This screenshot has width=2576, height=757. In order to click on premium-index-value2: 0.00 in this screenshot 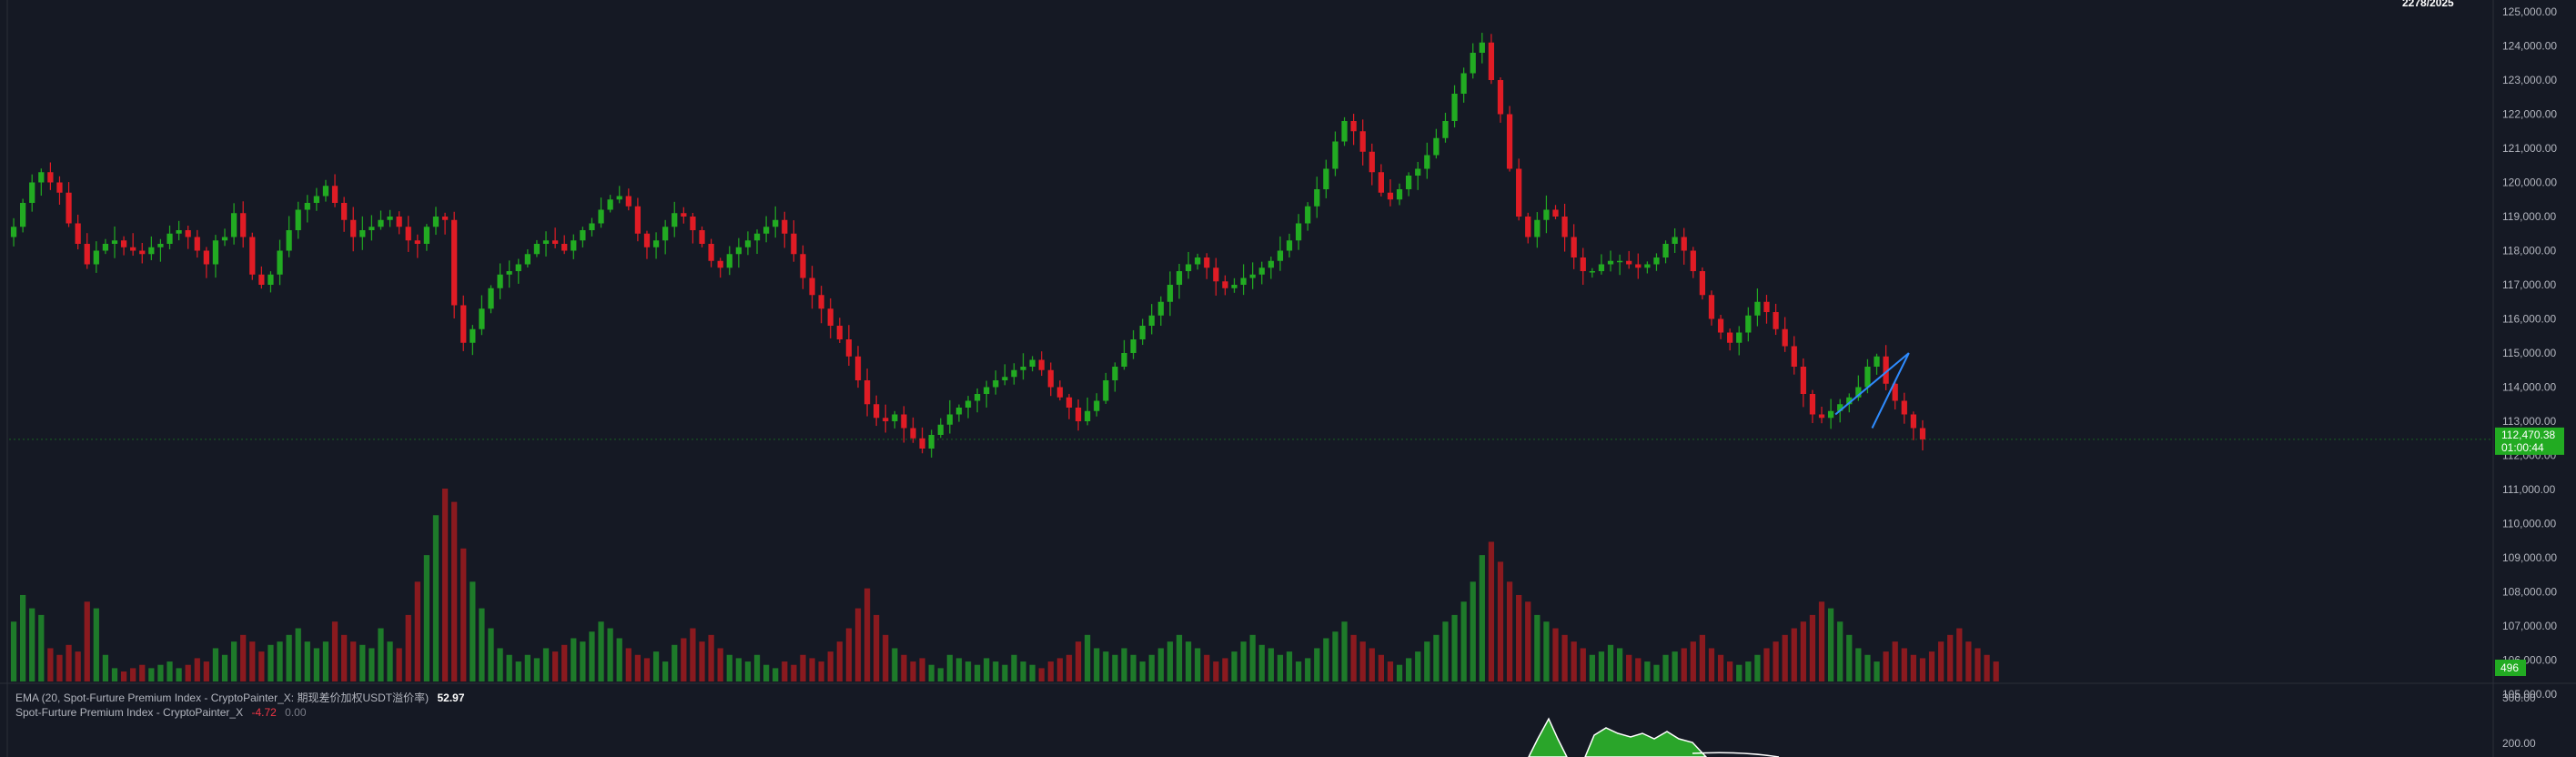, I will do `click(296, 713)`.